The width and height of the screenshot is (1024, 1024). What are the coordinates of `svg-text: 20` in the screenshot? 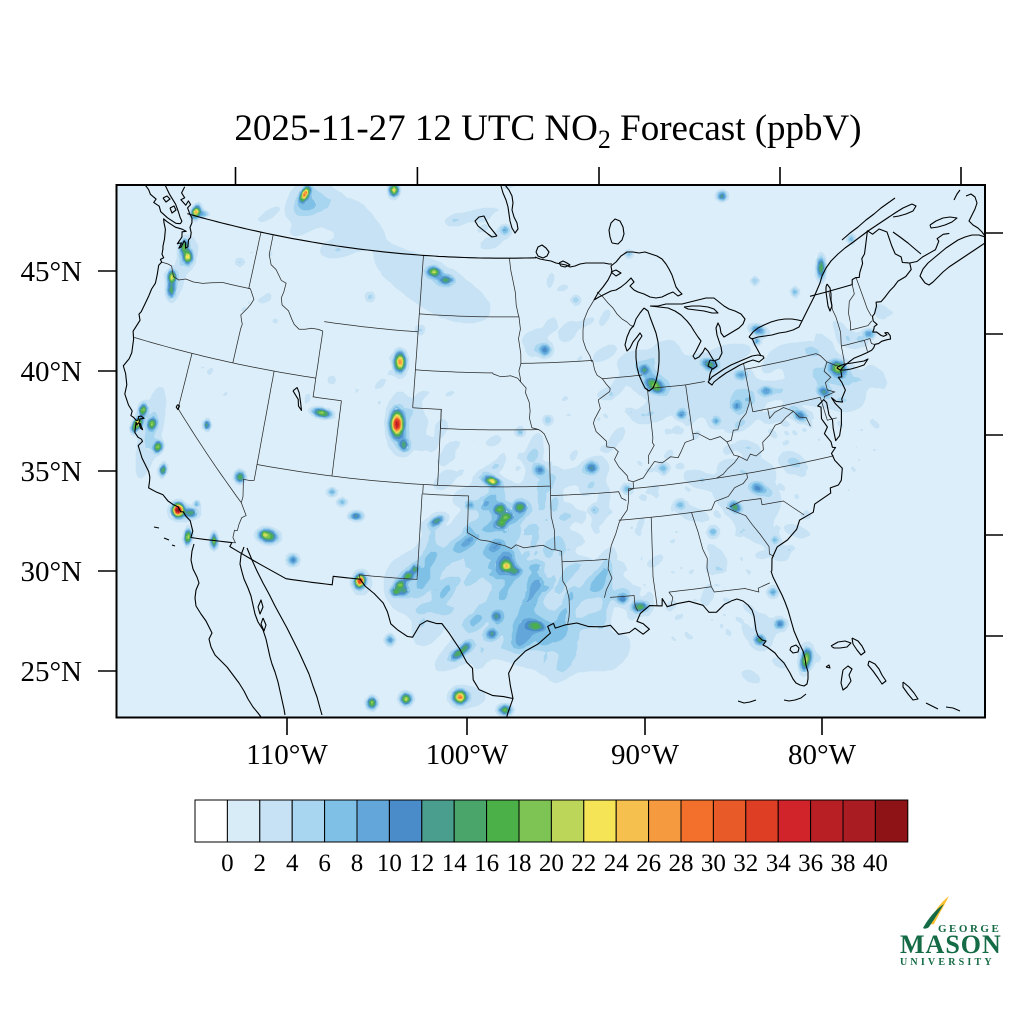 It's located at (551, 863).